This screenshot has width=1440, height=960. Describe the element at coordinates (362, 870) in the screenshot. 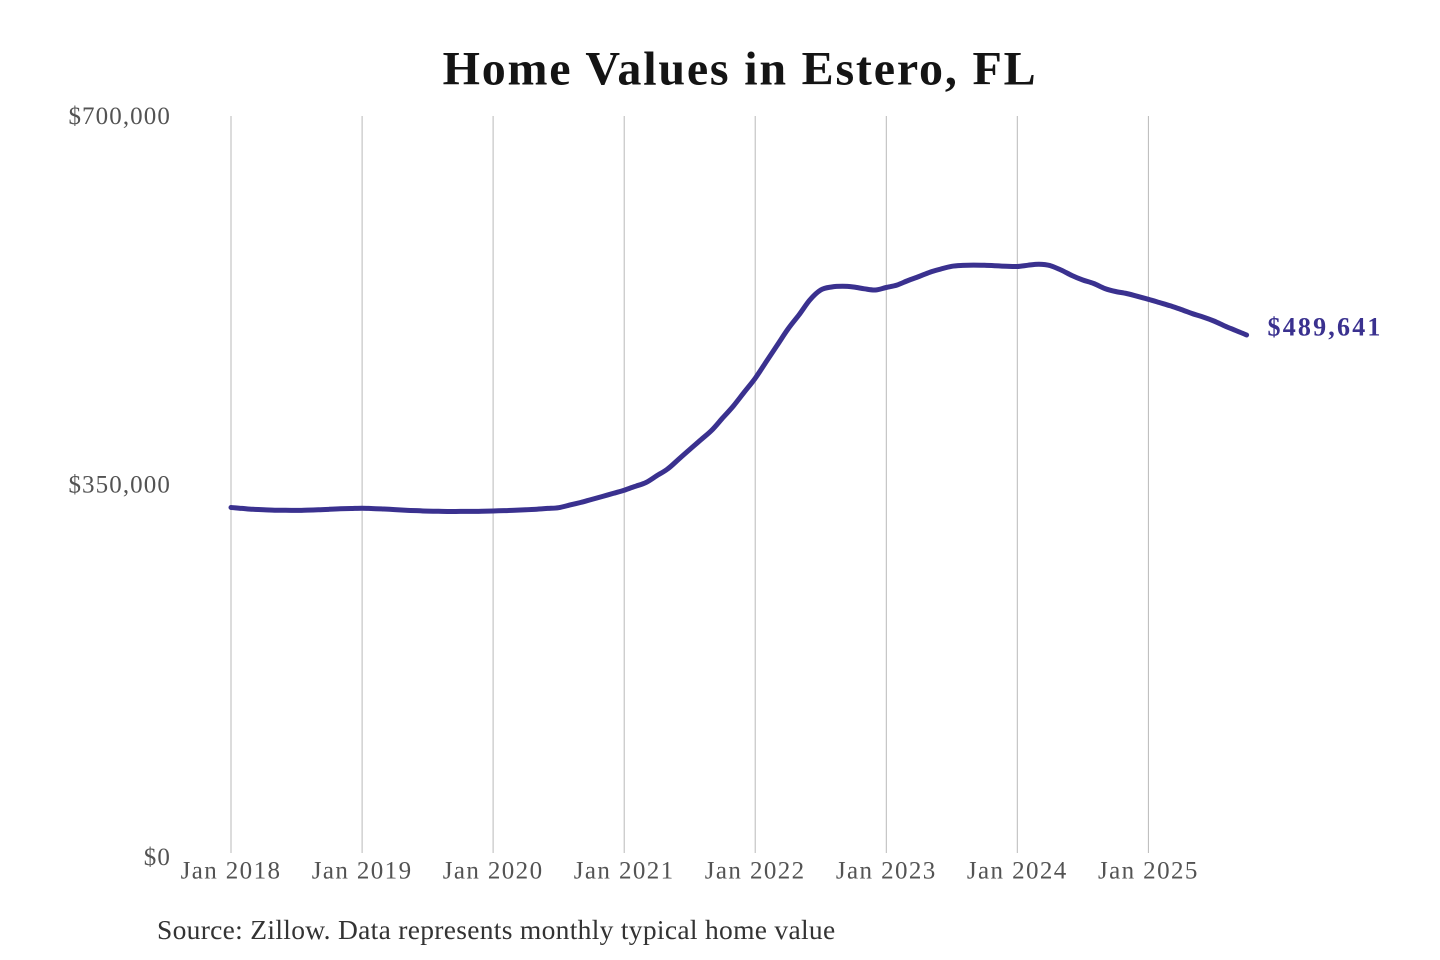

I see `svg-text: Jan 2019` at that location.